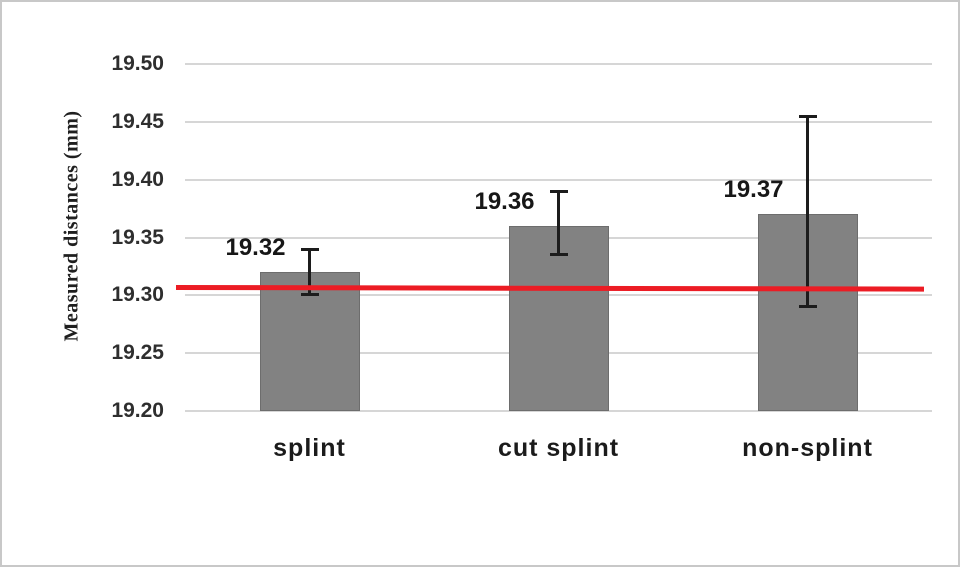 The width and height of the screenshot is (960, 567). I want to click on error-bar-cap-top-cut-splint, so click(558, 192).